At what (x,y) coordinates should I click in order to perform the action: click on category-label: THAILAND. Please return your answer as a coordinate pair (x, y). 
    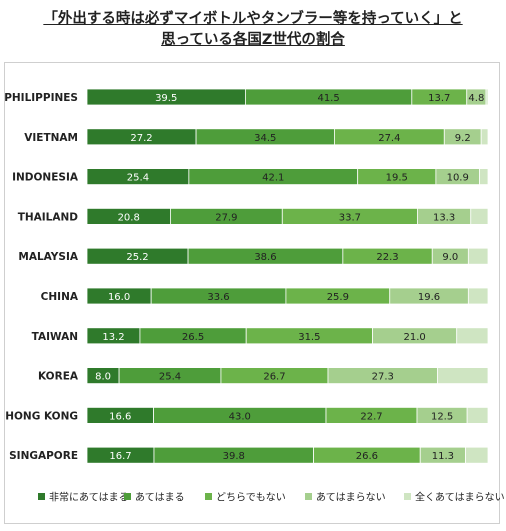
    Looking at the image, I should click on (48, 217).